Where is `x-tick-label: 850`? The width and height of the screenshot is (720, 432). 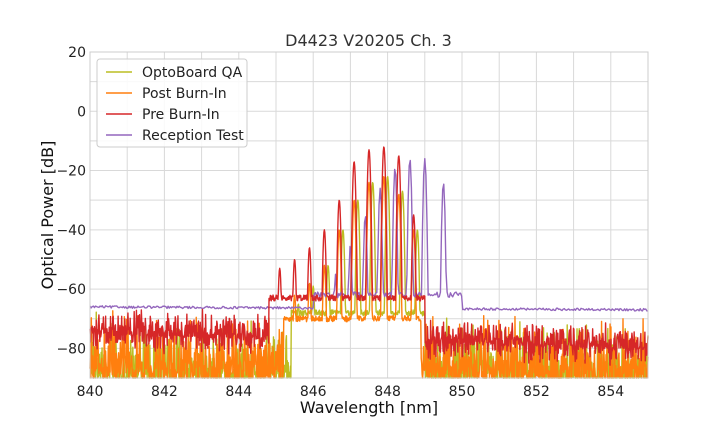
x-tick-label: 850 is located at coordinates (462, 392).